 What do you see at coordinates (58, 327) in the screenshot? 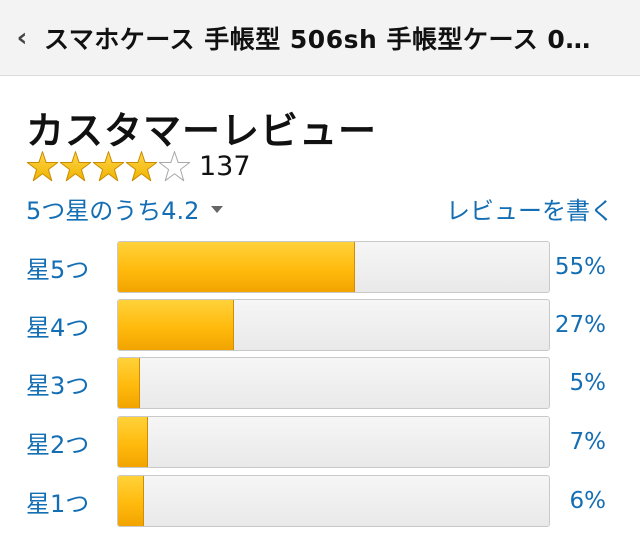
I see `histogram-label: 星4つ` at bounding box center [58, 327].